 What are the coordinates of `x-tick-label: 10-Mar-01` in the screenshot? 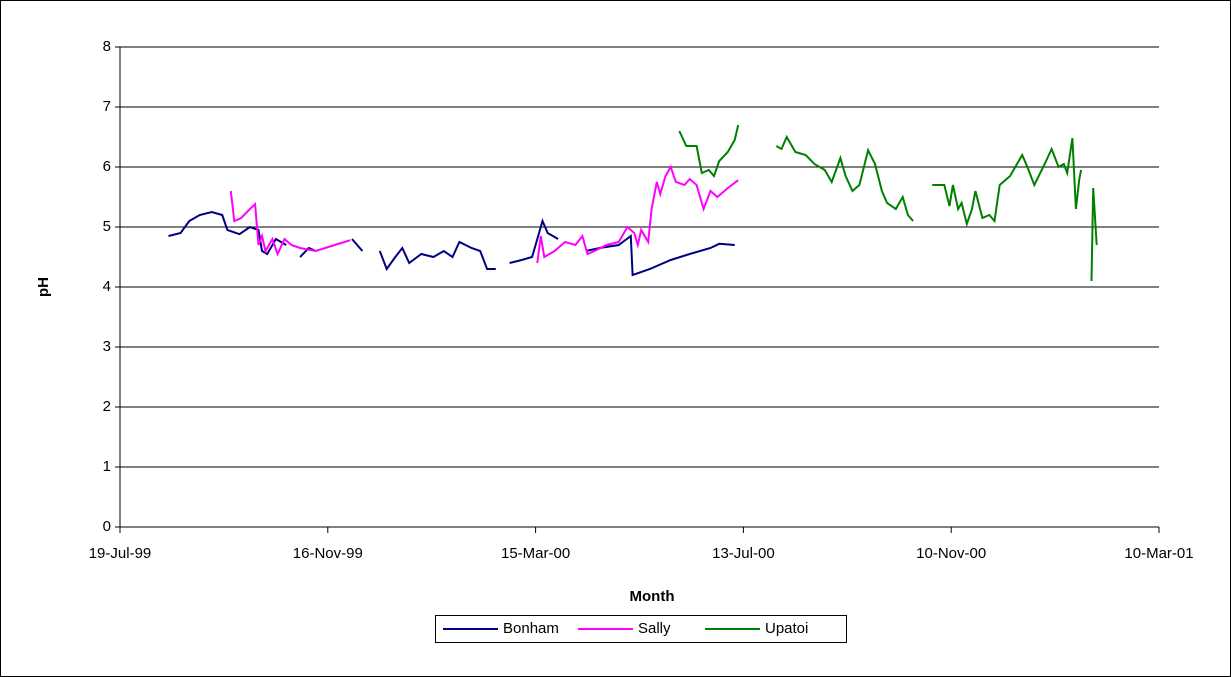 It's located at (1158, 553).